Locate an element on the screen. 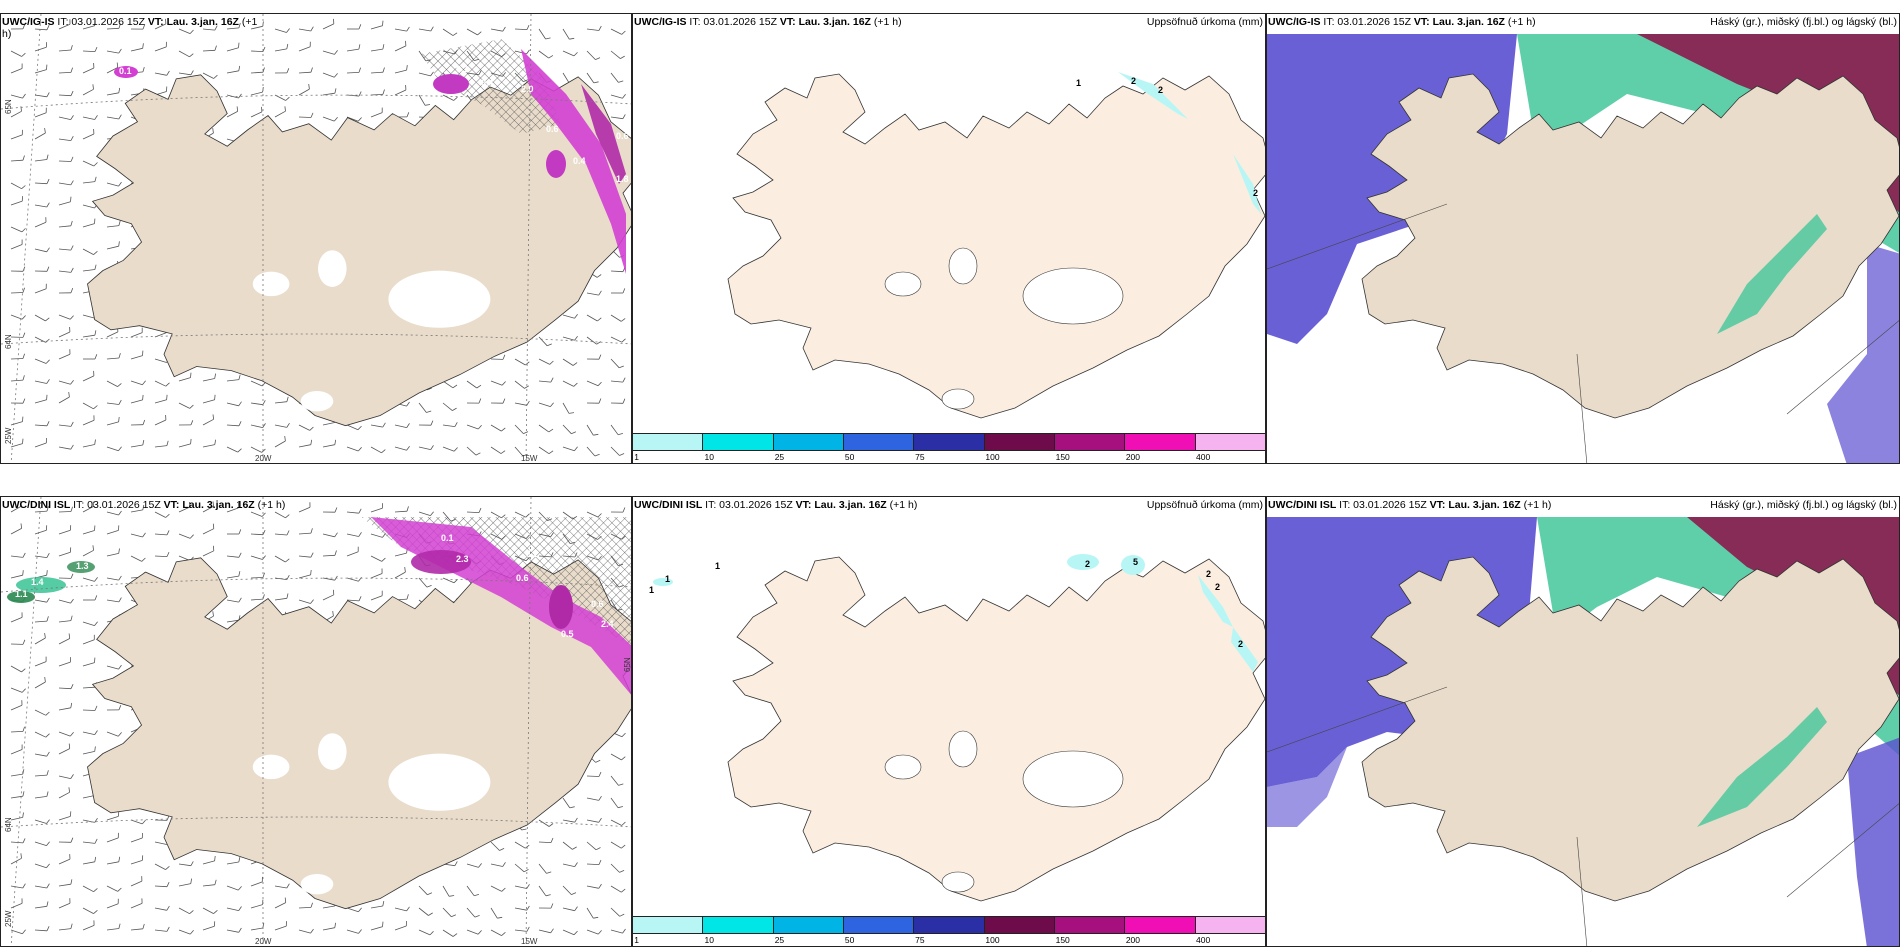 This screenshot has width=1900, height=950. colorbar-swatch is located at coordinates (808, 442).